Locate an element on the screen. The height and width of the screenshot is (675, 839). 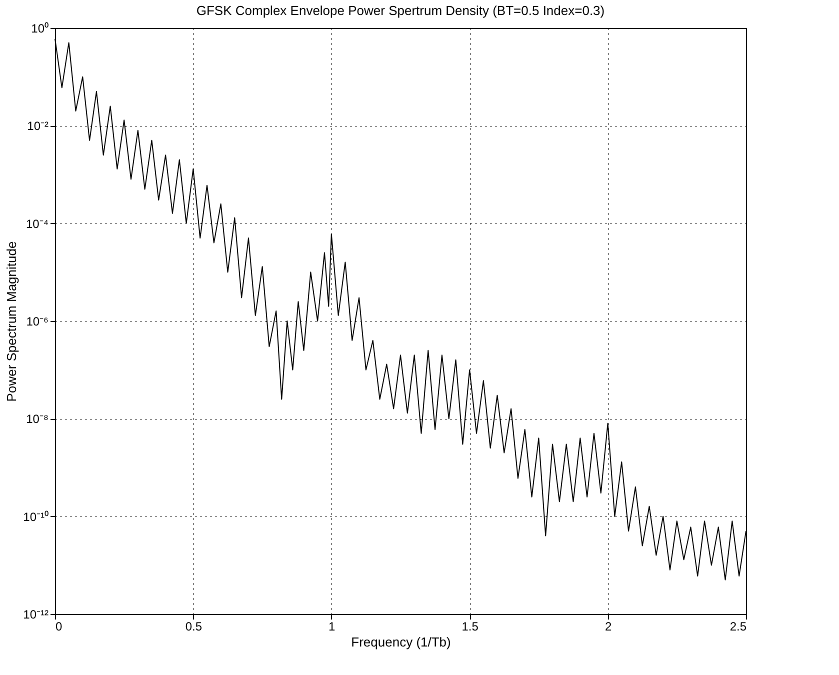
x-tick-label: 2 is located at coordinates (608, 627).